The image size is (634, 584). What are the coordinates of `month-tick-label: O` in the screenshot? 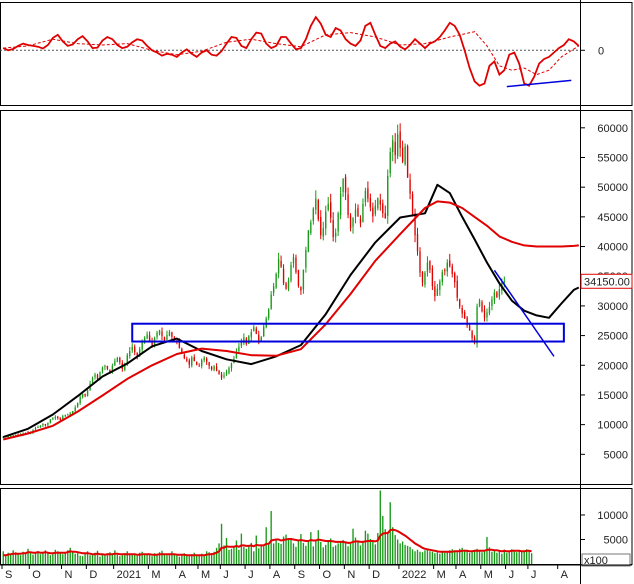 It's located at (36, 575).